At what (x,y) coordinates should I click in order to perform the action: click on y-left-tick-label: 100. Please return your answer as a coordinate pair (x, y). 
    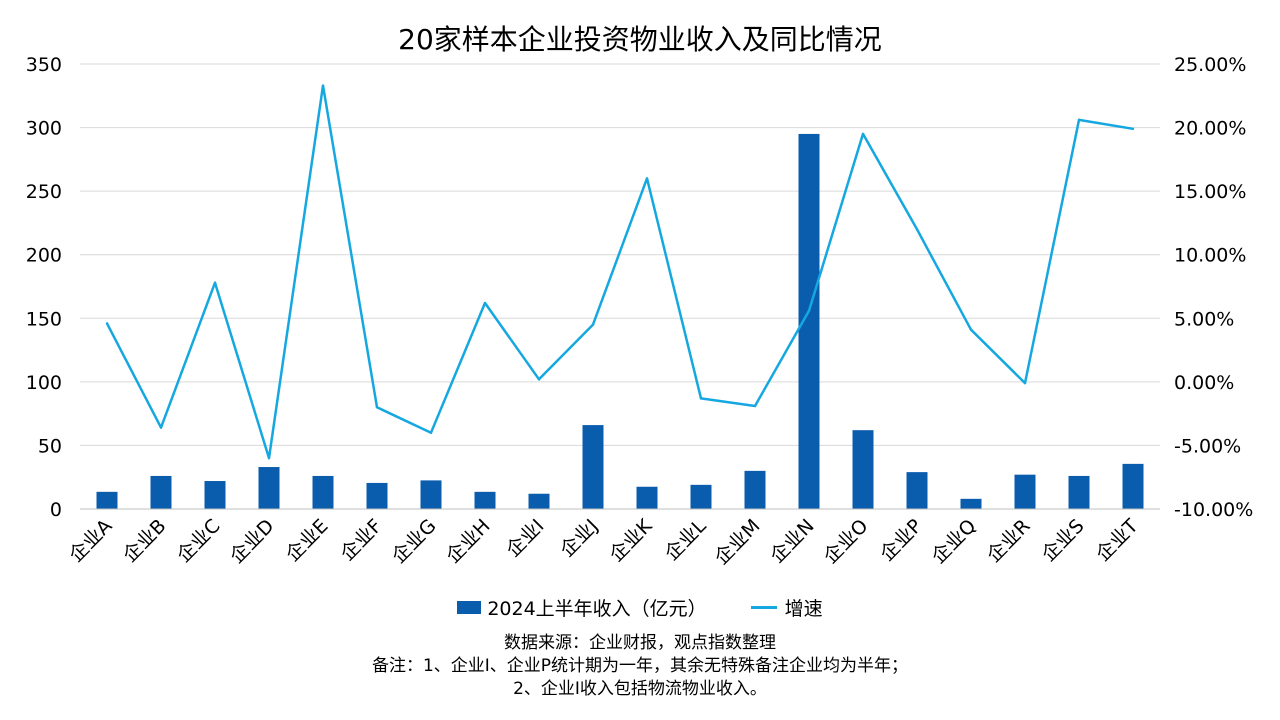
    Looking at the image, I should click on (44, 383).